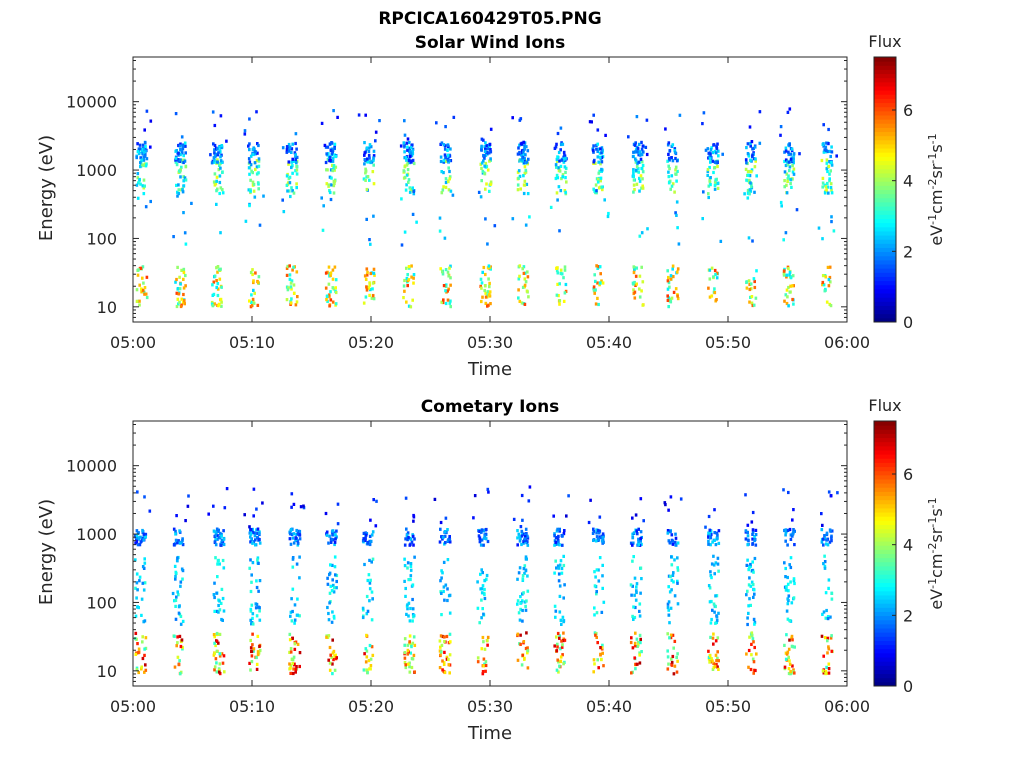 This screenshot has width=1024, height=768. What do you see at coordinates (884, 405) in the screenshot?
I see `colorbar-title: Flux` at bounding box center [884, 405].